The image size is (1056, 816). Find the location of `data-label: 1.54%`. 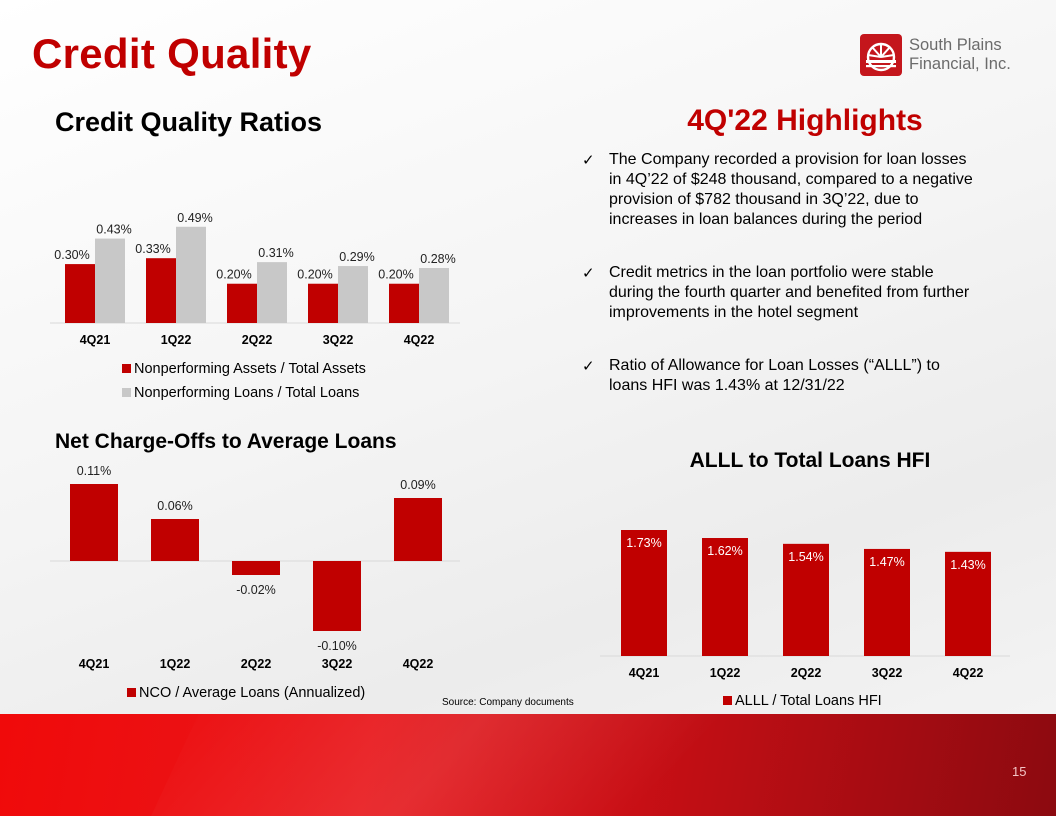

data-label: 1.54% is located at coordinates (805, 557).